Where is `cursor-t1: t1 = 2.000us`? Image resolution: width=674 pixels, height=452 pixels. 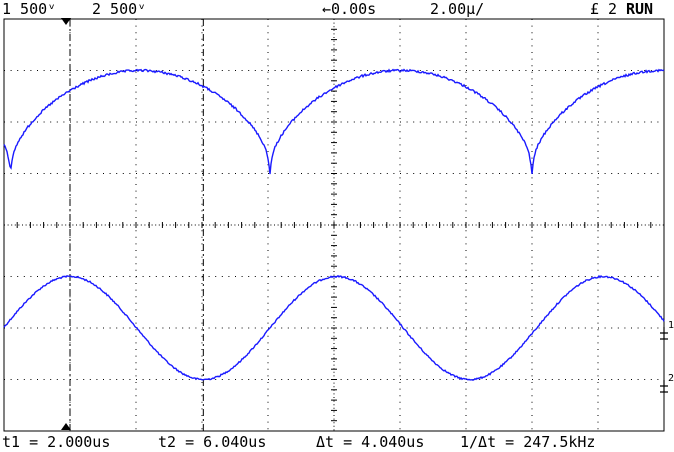 cursor-t1: t1 = 2.000us is located at coordinates (56, 442).